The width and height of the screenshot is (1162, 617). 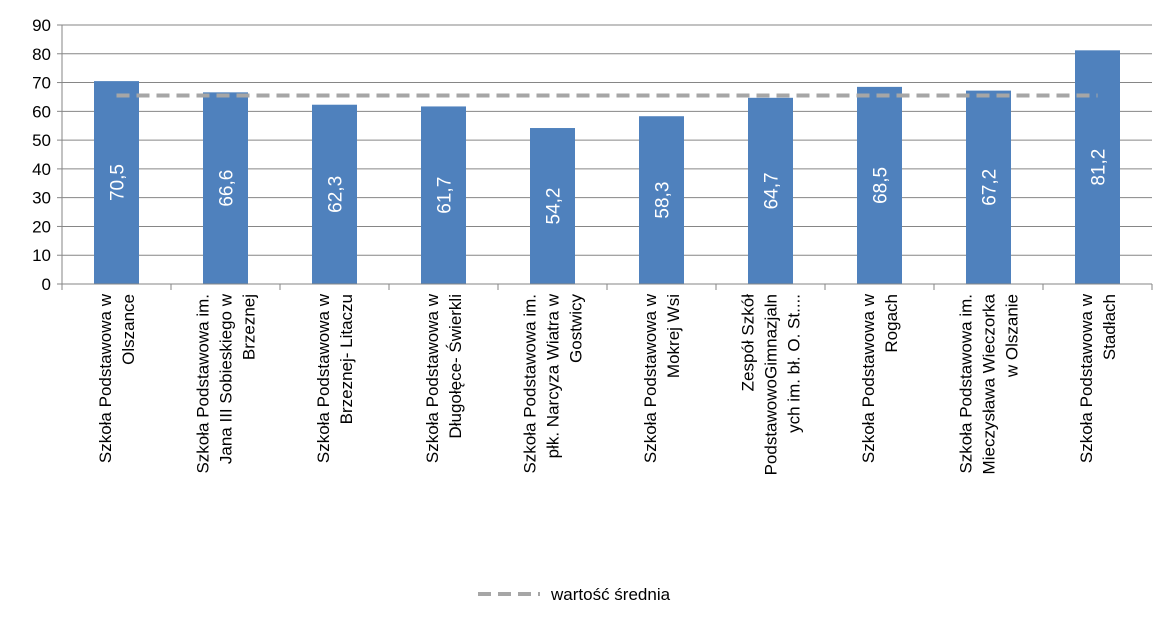 I want to click on x-tick-label: Brzeznej- Litaczu, so click(x=346, y=359).